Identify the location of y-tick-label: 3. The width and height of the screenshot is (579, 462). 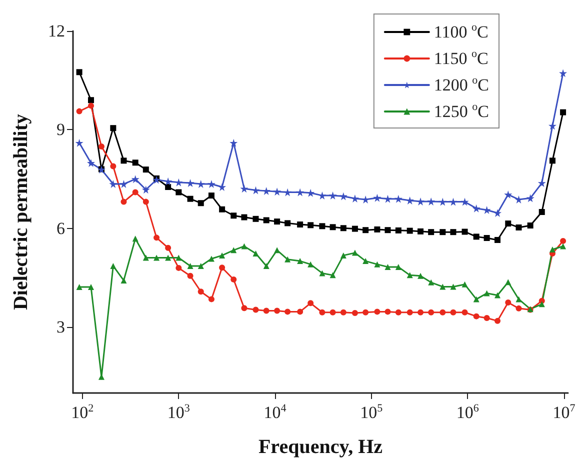
(60, 327).